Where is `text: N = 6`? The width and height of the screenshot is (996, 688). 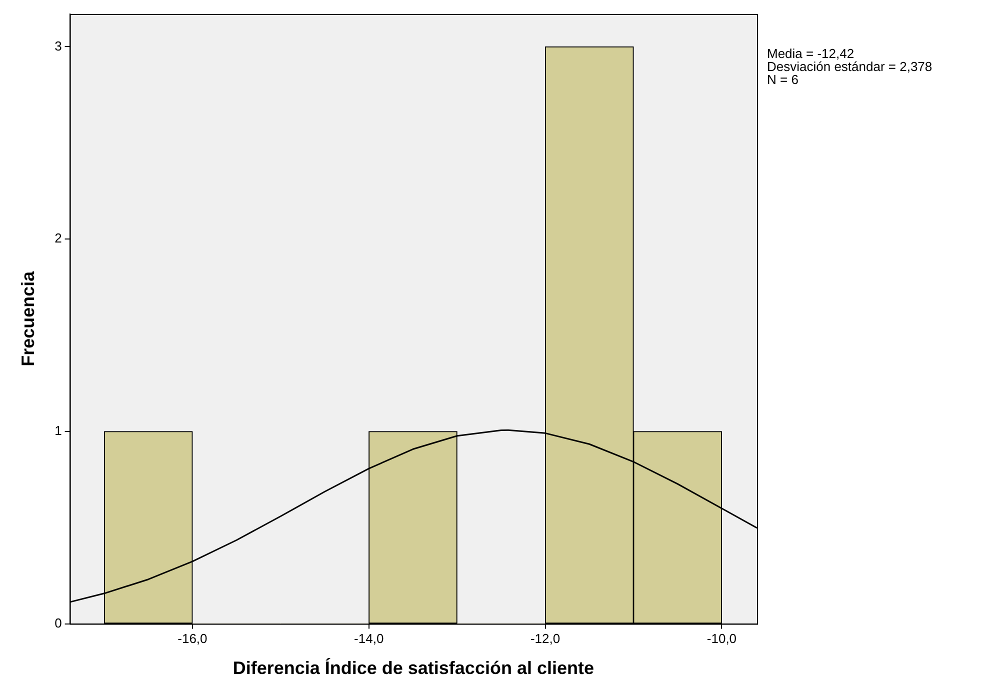 text: N = 6 is located at coordinates (782, 80).